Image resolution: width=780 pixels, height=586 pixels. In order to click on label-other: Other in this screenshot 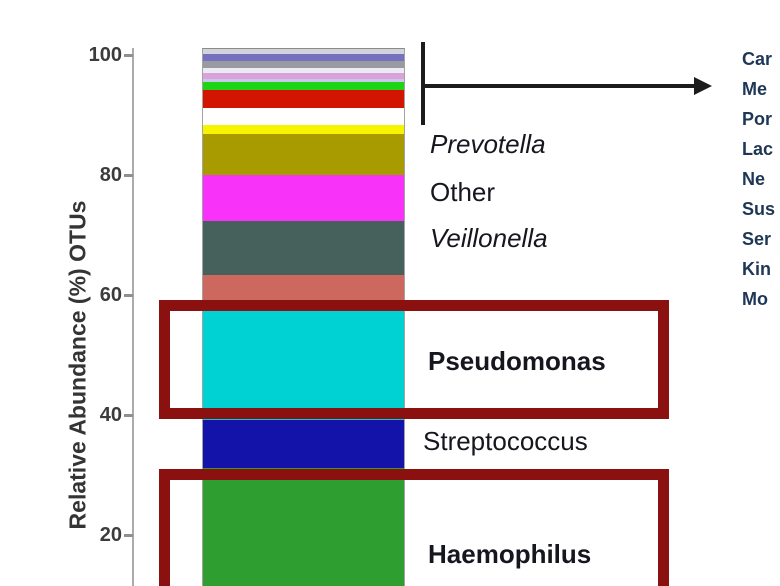, I will do `click(463, 192)`.